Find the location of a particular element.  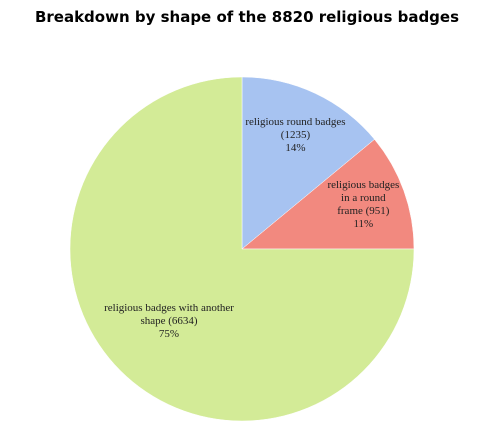

slice-value-label: 14% is located at coordinates (295, 147).